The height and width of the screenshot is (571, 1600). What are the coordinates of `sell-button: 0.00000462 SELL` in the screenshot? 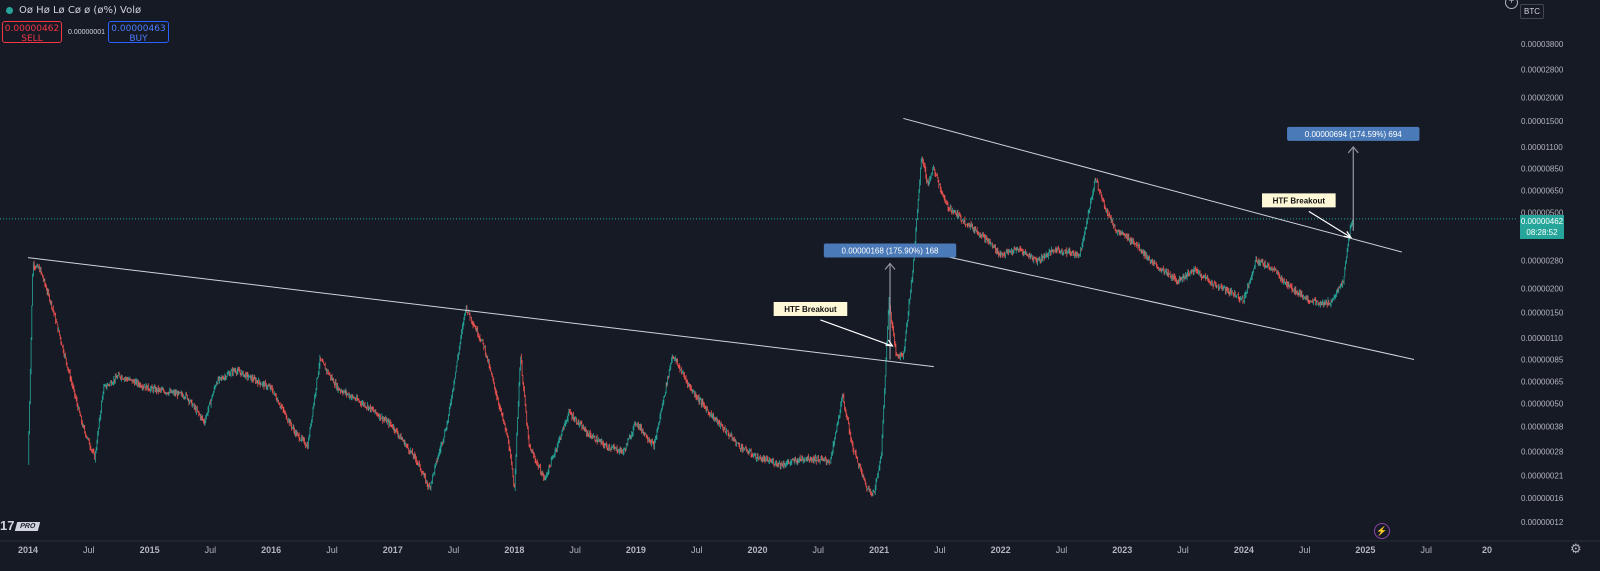 It's located at (32, 32).